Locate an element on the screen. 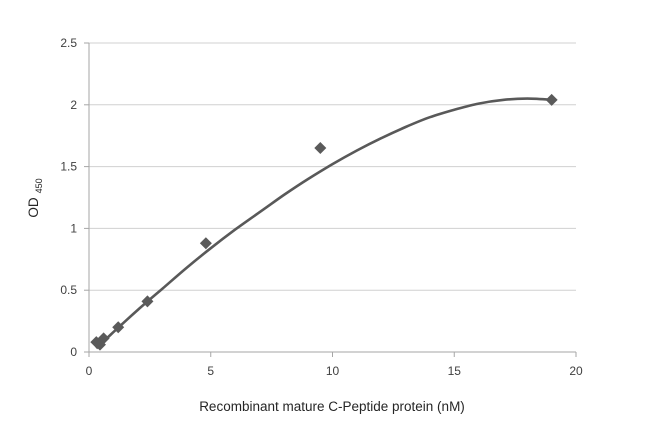 This screenshot has height=427, width=650. x-tick-label: 15 is located at coordinates (455, 371).